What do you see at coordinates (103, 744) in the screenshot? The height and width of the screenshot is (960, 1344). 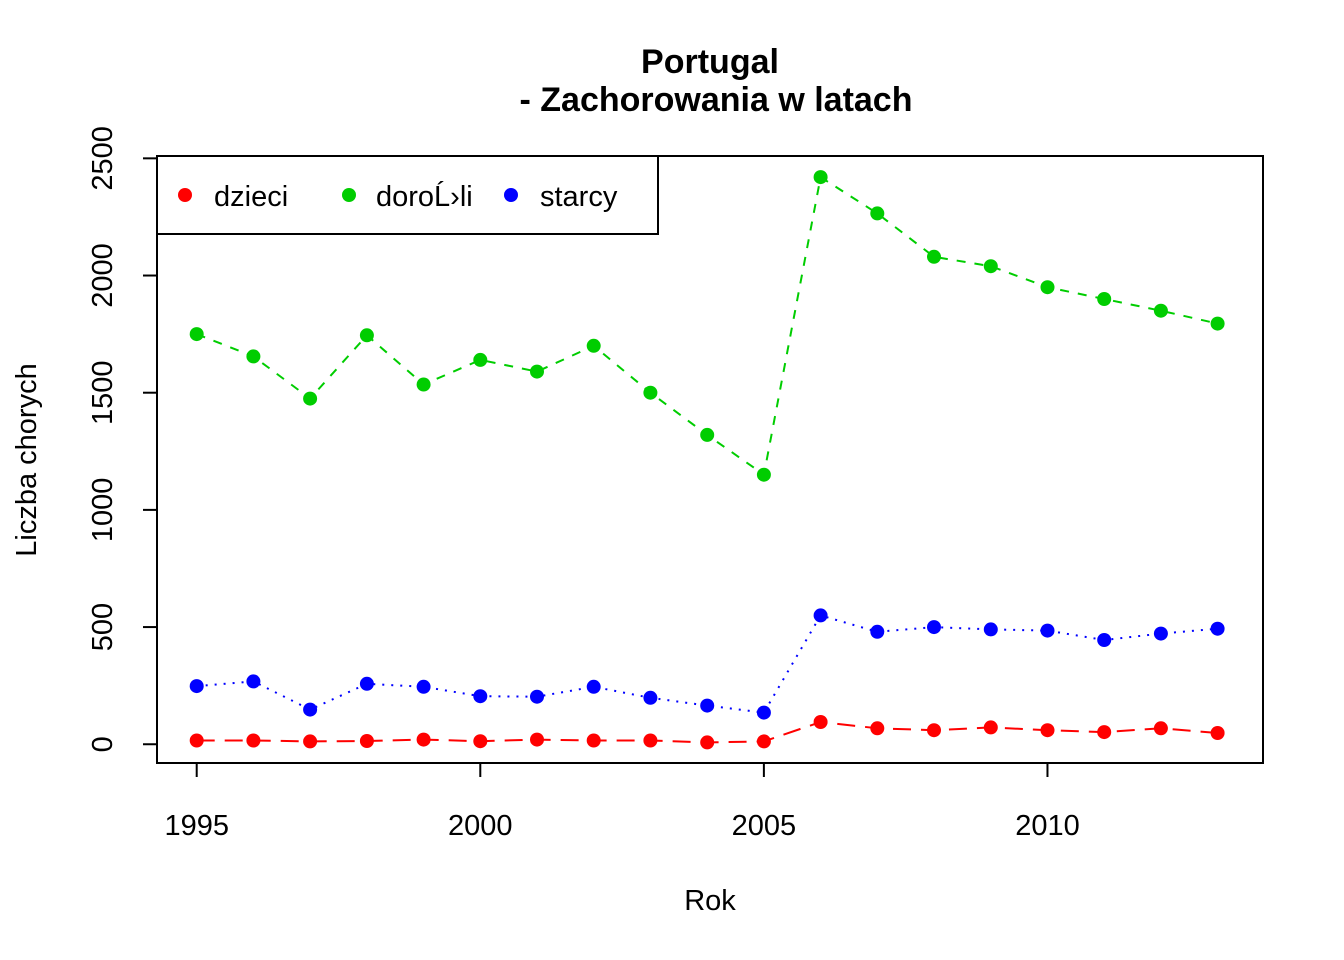 I see `y-tick-label: 0` at bounding box center [103, 744].